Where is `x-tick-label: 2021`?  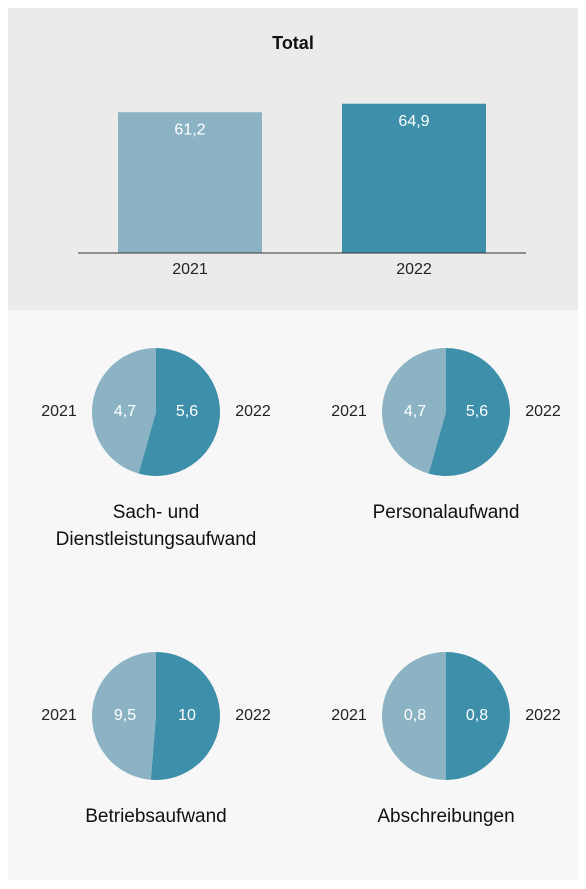 x-tick-label: 2021 is located at coordinates (190, 269).